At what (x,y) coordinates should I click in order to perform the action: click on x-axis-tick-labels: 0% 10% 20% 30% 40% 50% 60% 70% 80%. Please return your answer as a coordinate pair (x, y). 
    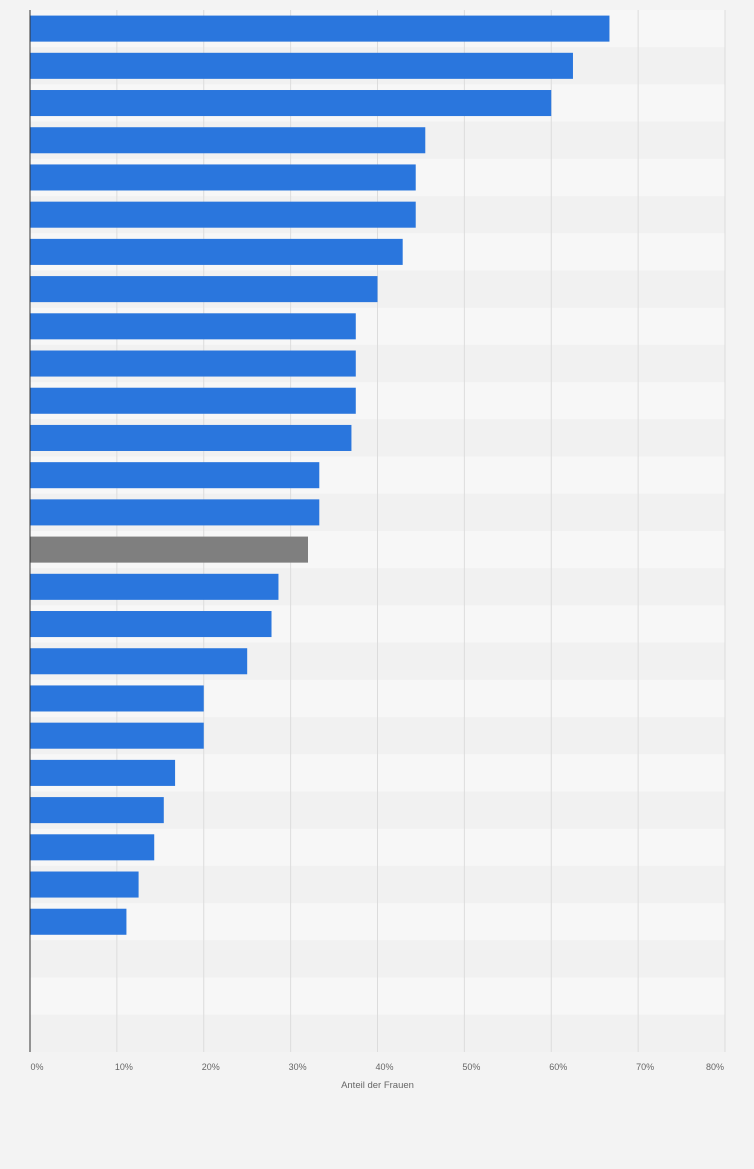
    Looking at the image, I should click on (377, 1067).